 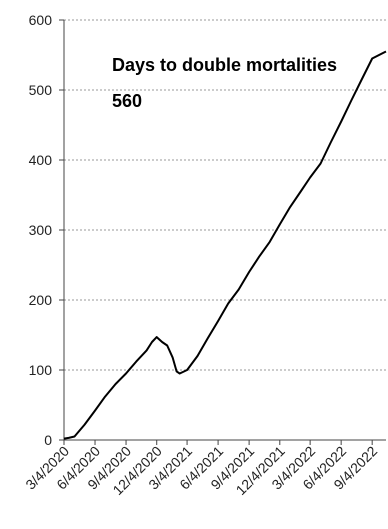 What do you see at coordinates (224, 65) in the screenshot?
I see `annotation-title: Days to double mortalities` at bounding box center [224, 65].